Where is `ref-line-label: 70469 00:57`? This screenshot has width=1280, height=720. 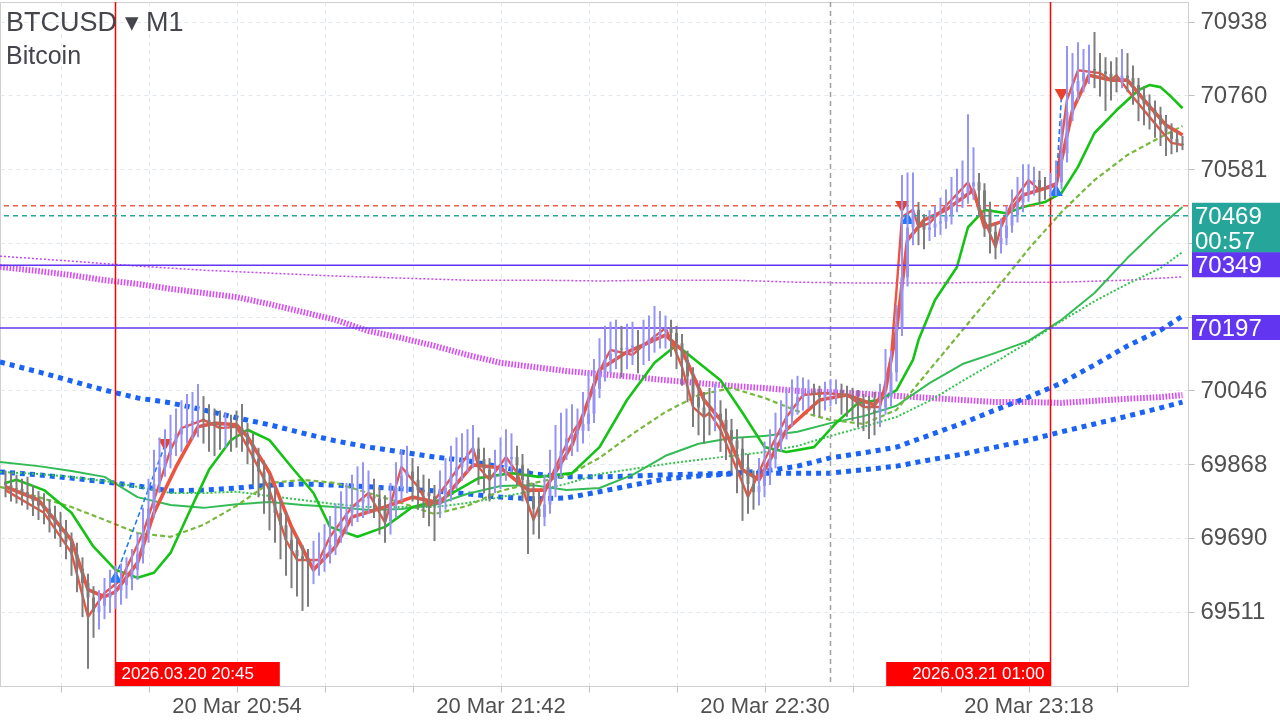
ref-line-label: 70469 00:57 is located at coordinates (1228, 227).